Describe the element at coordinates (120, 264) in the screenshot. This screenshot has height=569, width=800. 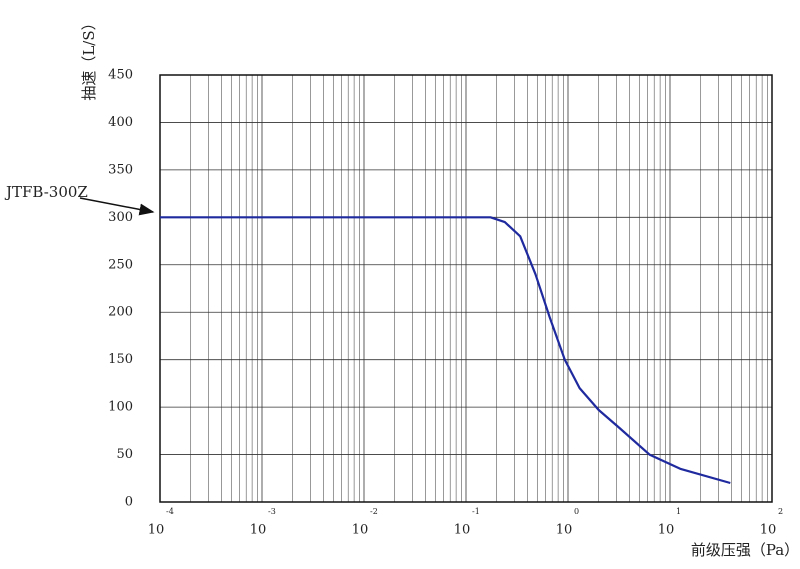
I see `y-tick-label: 250` at that location.